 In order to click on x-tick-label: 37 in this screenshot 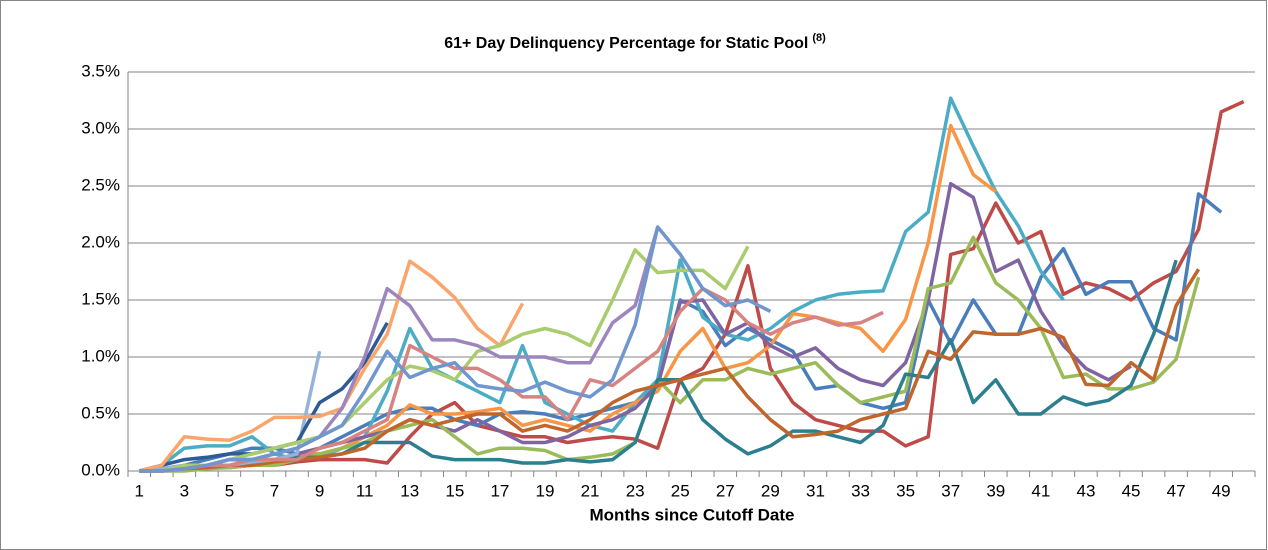, I will do `click(950, 490)`.